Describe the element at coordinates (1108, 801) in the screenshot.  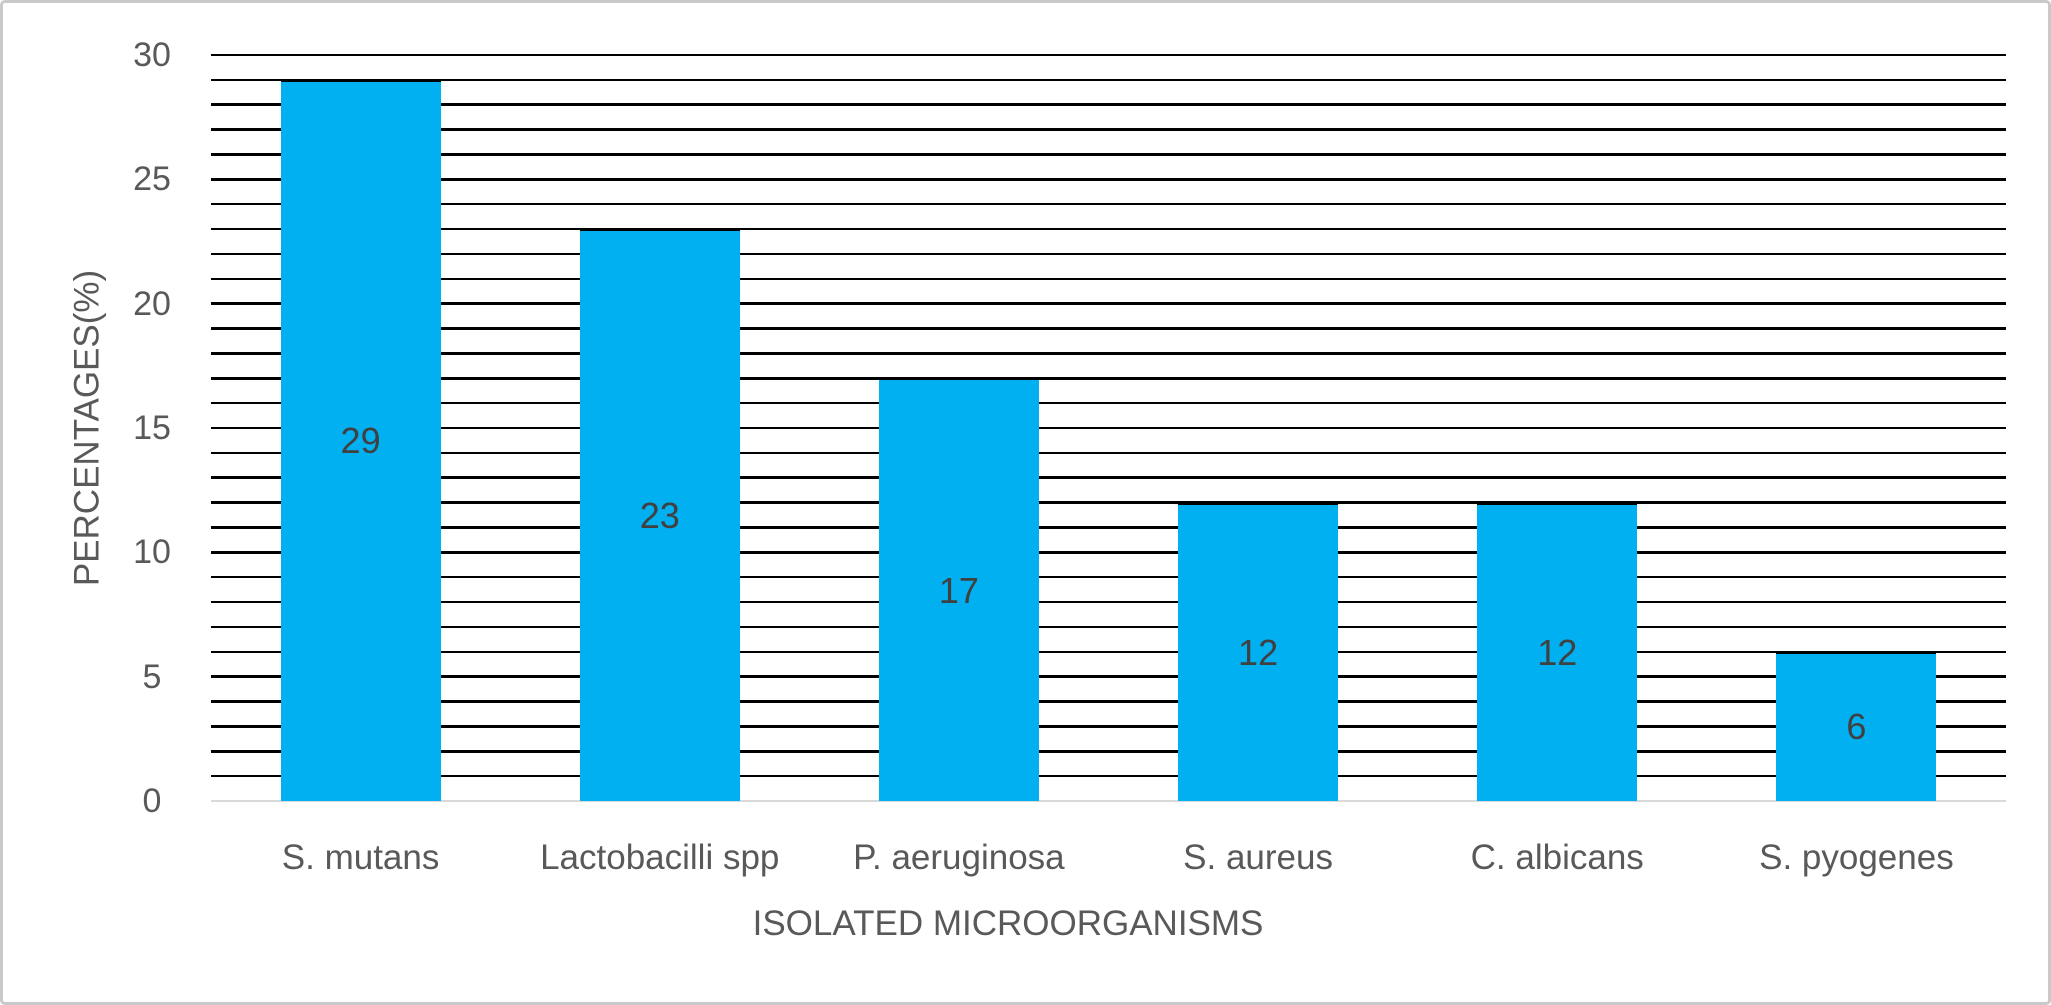
I see `x-axis-line` at that location.